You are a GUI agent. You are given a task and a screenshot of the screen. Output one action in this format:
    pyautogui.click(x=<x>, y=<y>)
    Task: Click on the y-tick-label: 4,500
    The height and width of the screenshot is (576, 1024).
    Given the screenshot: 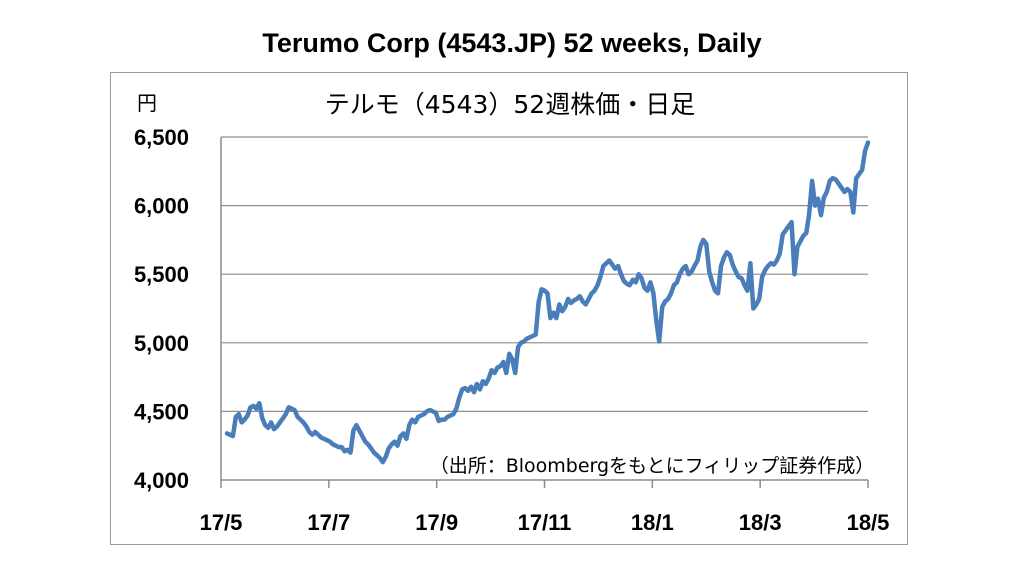 What is the action you would take?
    pyautogui.click(x=161, y=411)
    